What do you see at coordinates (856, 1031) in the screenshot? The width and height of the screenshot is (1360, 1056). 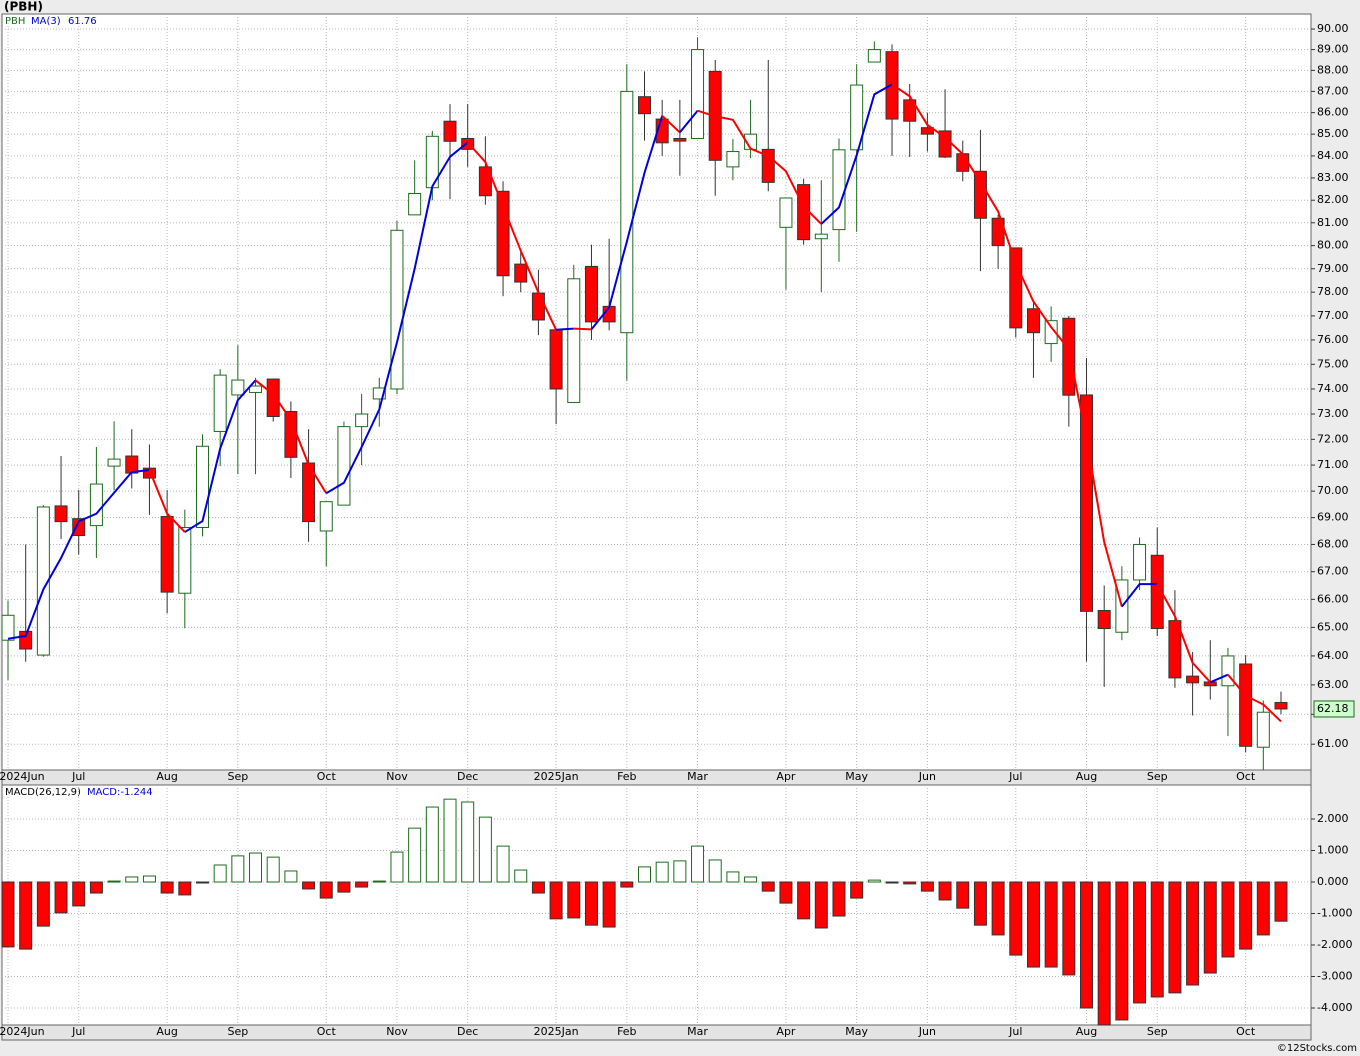 I see `x-tick-label: May` at bounding box center [856, 1031].